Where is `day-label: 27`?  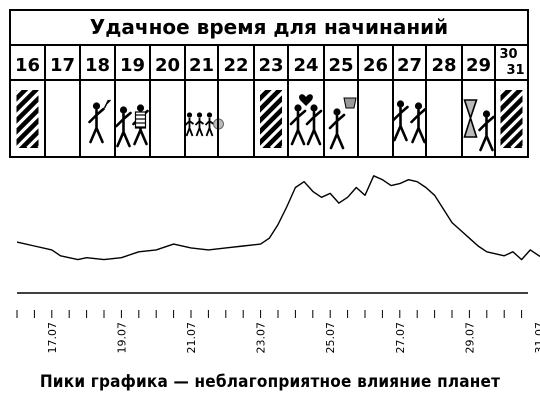 day-label: 27 is located at coordinates (409, 65).